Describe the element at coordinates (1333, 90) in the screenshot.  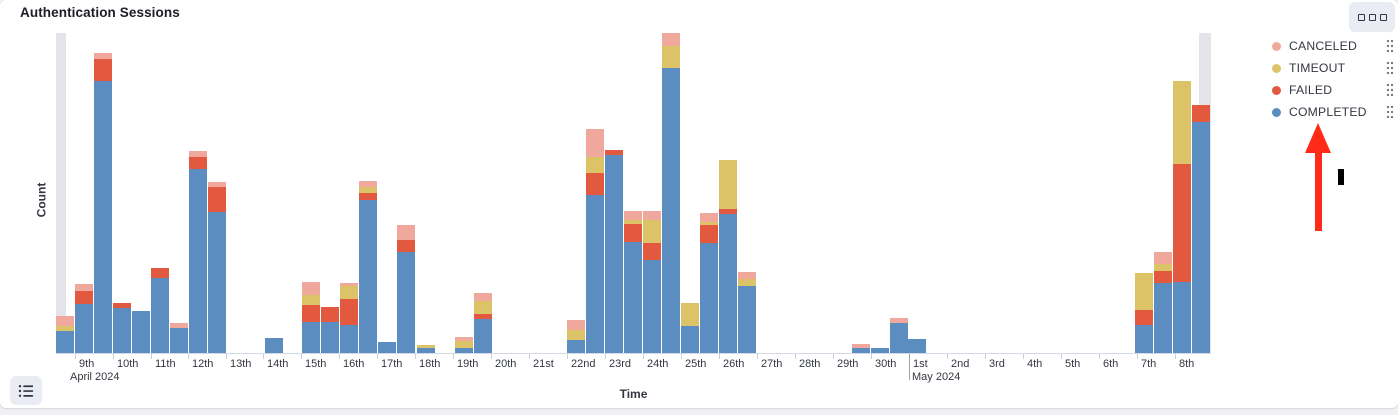
I see `legend-item-failed: FAILED` at that location.